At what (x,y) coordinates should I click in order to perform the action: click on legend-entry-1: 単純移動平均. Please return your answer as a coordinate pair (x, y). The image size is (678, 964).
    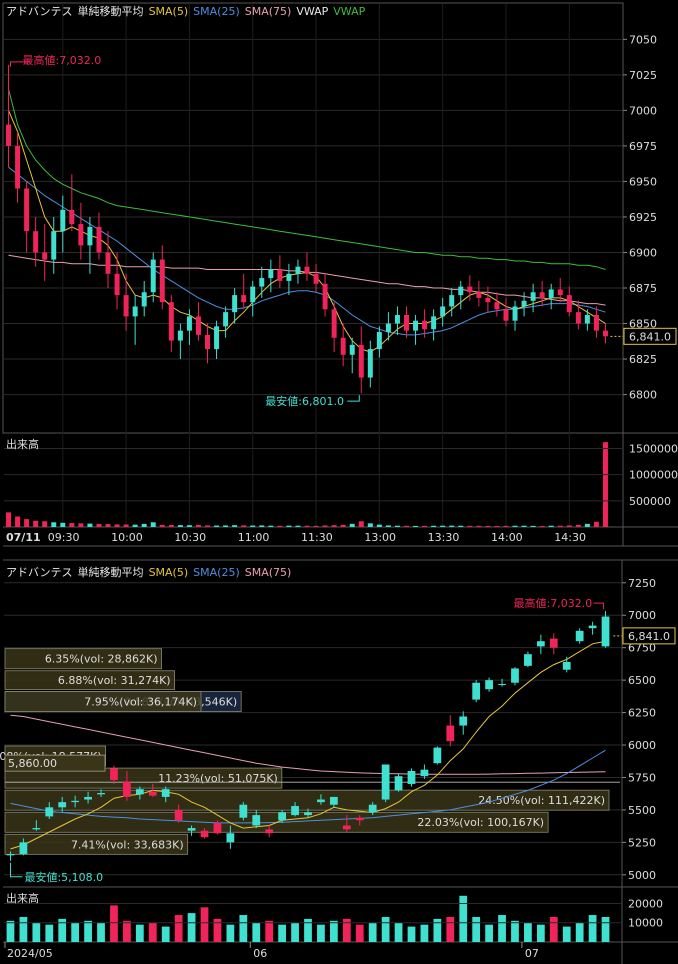
    Looking at the image, I should click on (111, 11).